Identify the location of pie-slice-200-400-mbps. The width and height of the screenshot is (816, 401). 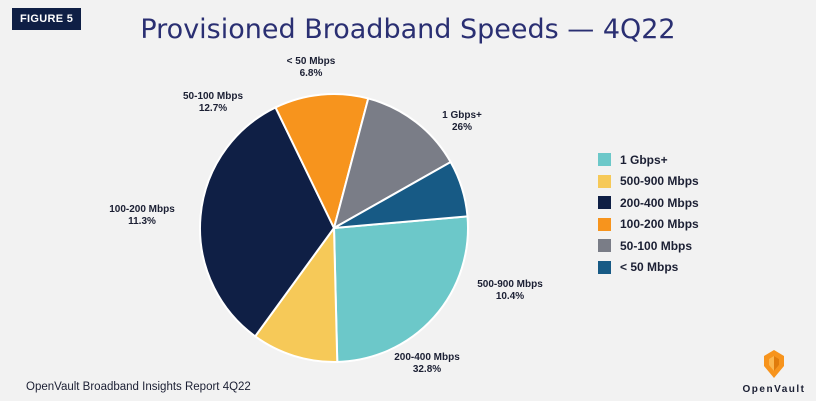
(267, 222).